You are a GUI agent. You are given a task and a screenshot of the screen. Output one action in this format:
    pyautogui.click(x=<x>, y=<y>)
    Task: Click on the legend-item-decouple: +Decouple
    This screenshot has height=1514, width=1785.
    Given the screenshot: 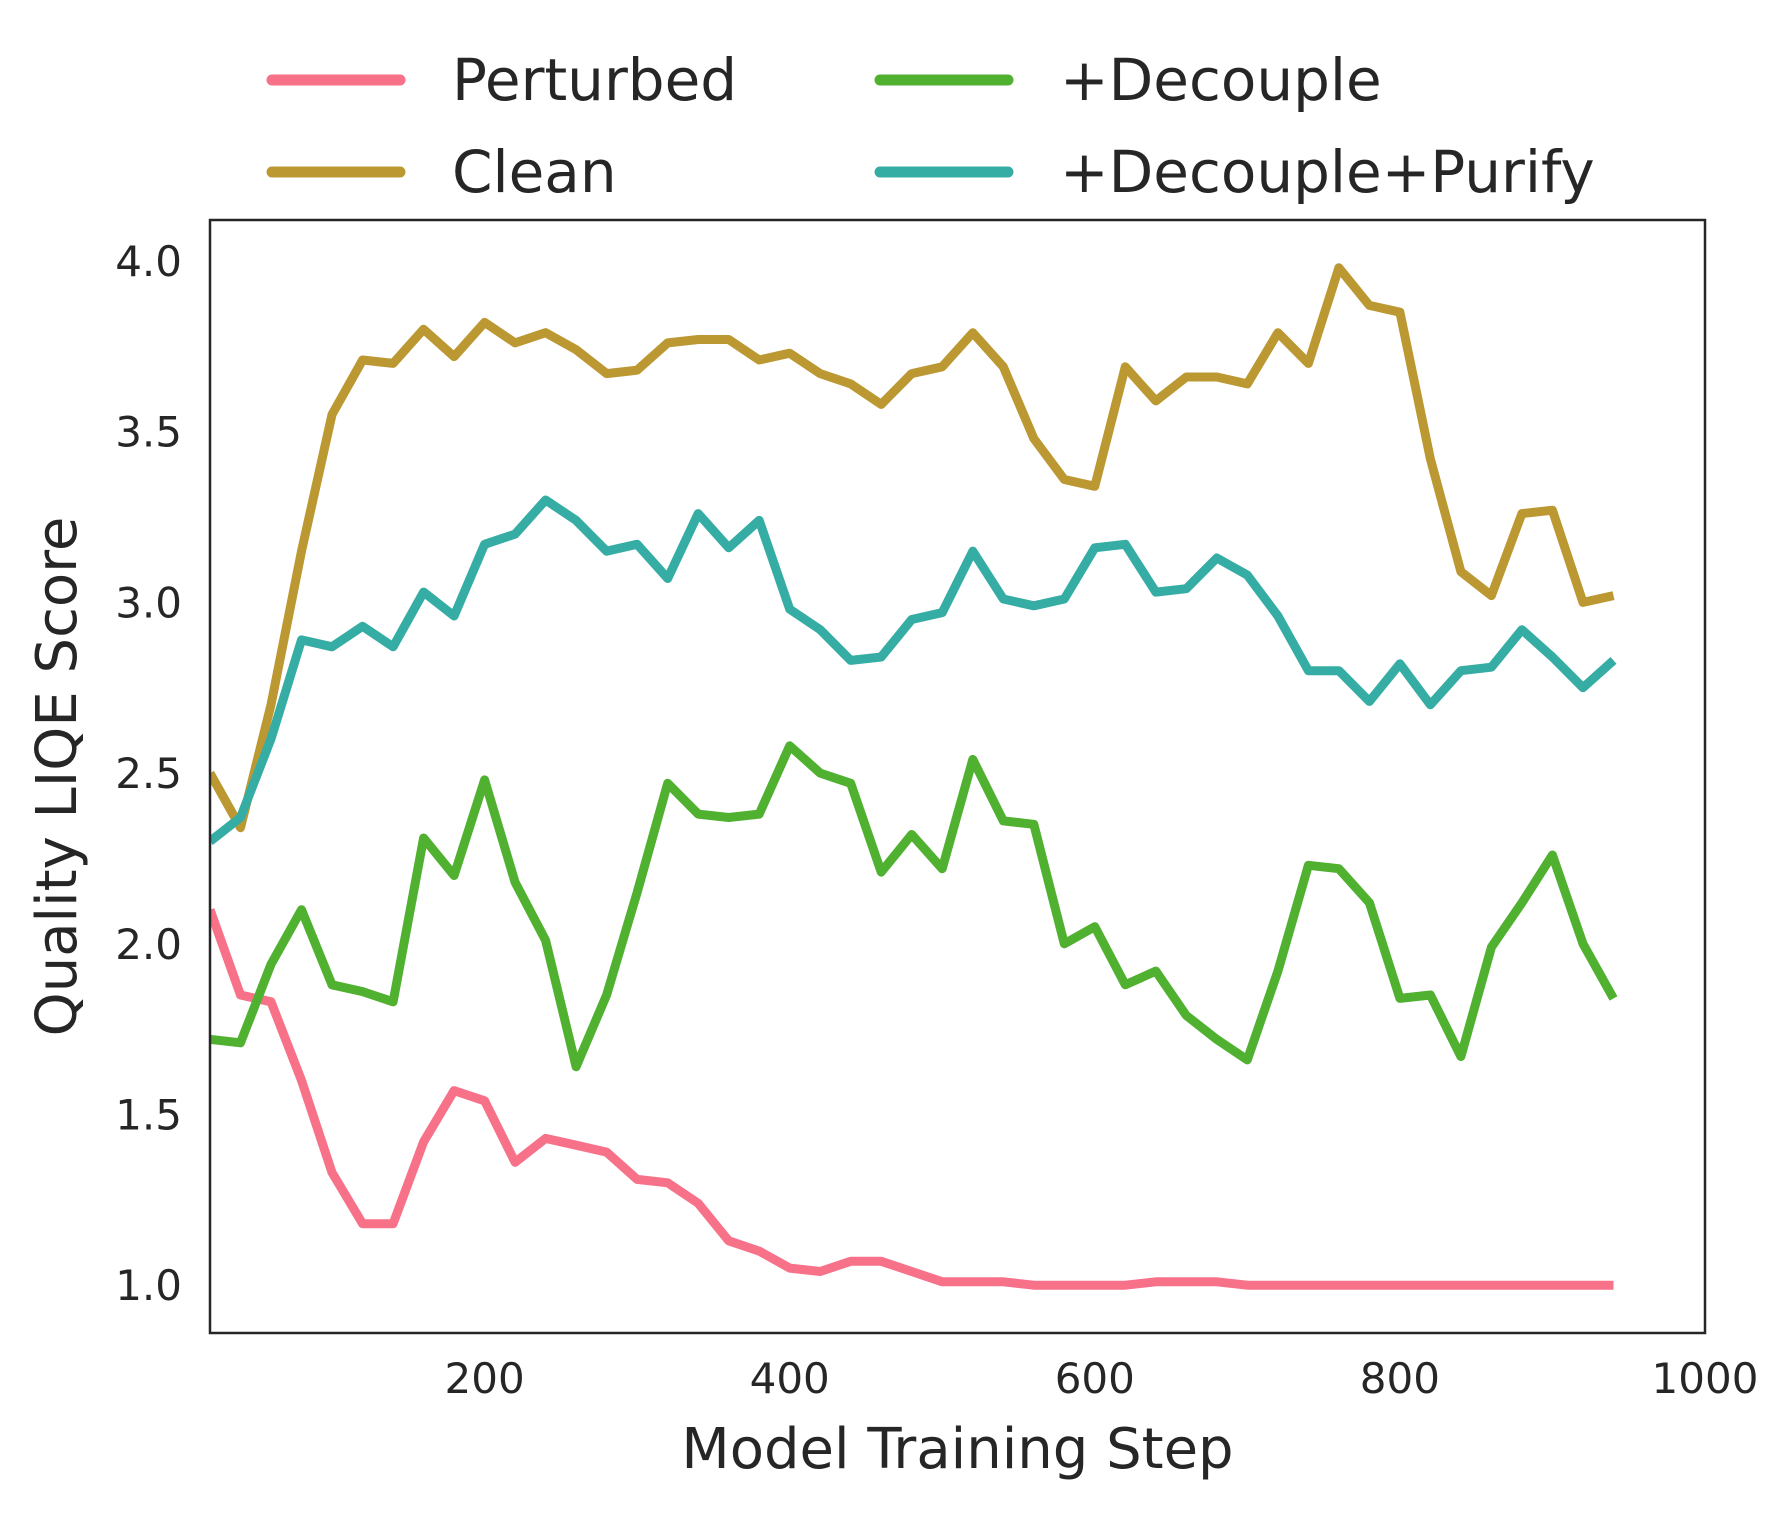 What is the action you would take?
    pyautogui.click(x=1128, y=80)
    